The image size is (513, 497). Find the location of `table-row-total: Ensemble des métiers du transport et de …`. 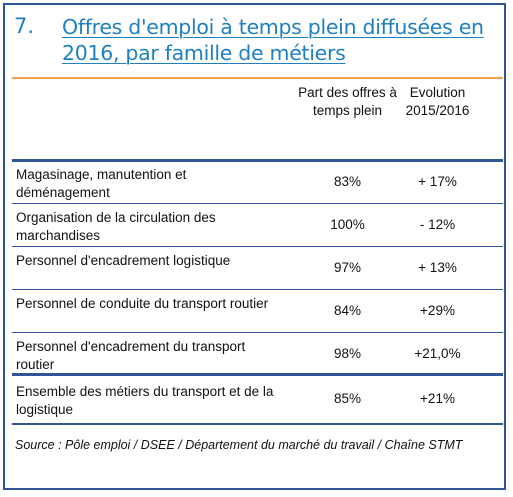

table-row-total: Ensemble des métiers du transport et de … is located at coordinates (257, 400).